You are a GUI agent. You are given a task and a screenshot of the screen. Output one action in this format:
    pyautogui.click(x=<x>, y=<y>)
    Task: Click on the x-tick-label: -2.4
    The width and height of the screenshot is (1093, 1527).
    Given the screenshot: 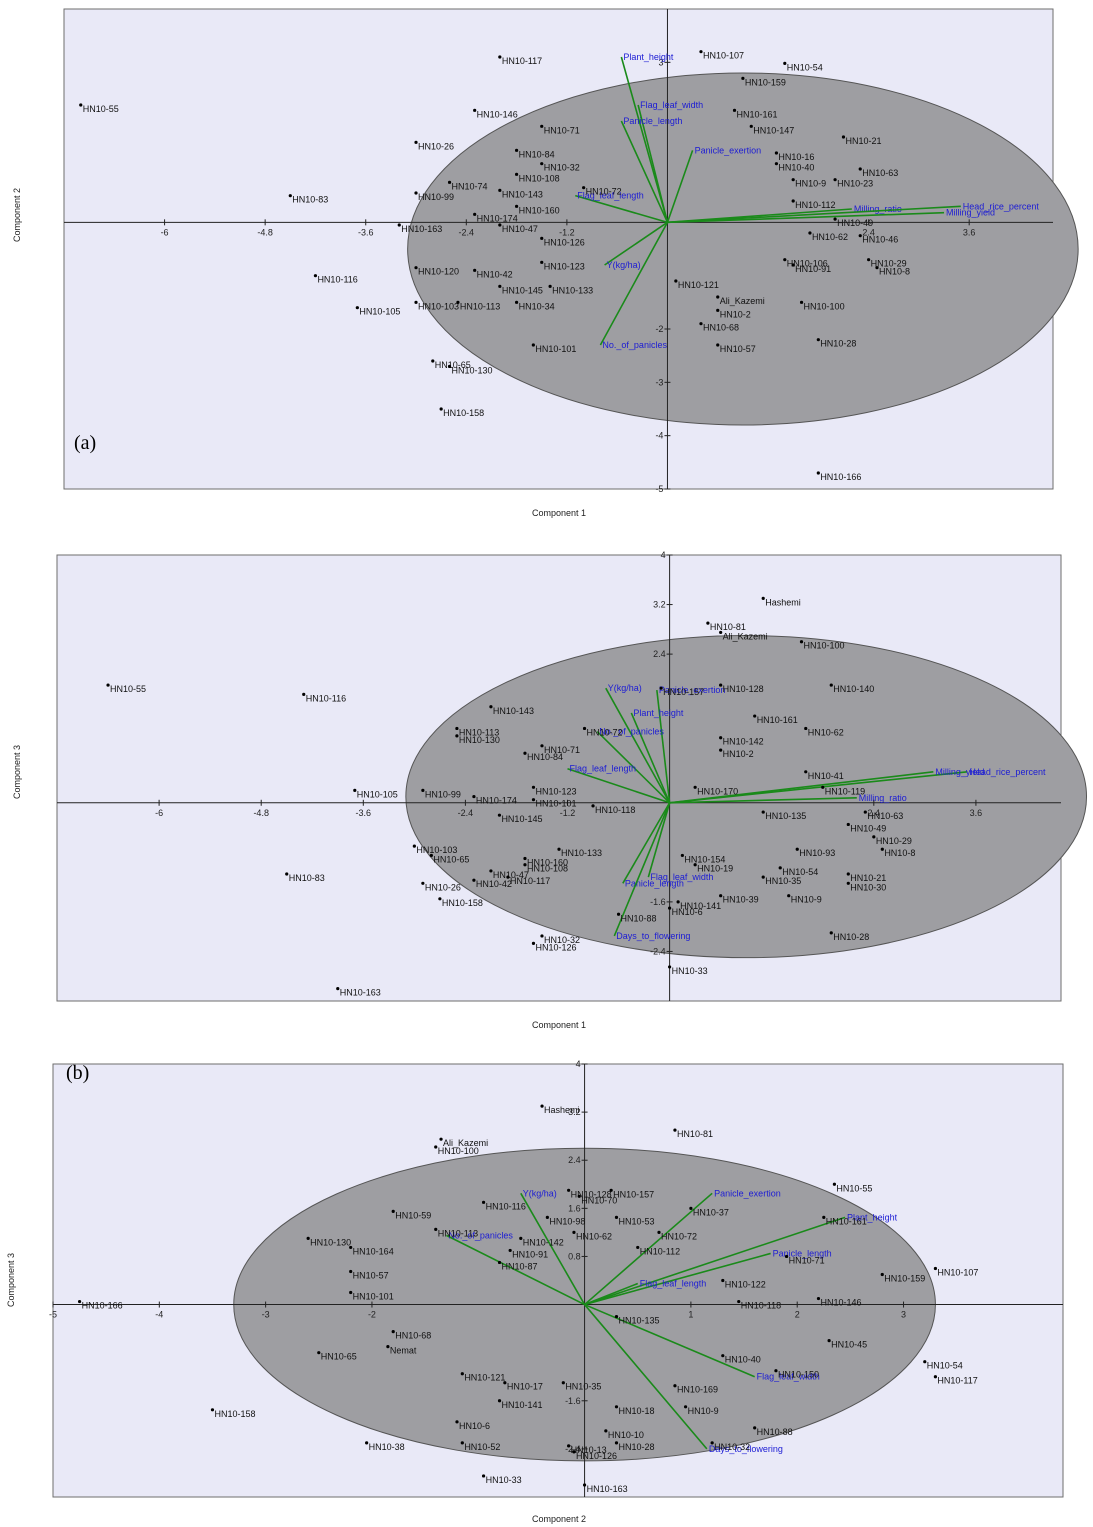 What is the action you would take?
    pyautogui.click(x=467, y=232)
    